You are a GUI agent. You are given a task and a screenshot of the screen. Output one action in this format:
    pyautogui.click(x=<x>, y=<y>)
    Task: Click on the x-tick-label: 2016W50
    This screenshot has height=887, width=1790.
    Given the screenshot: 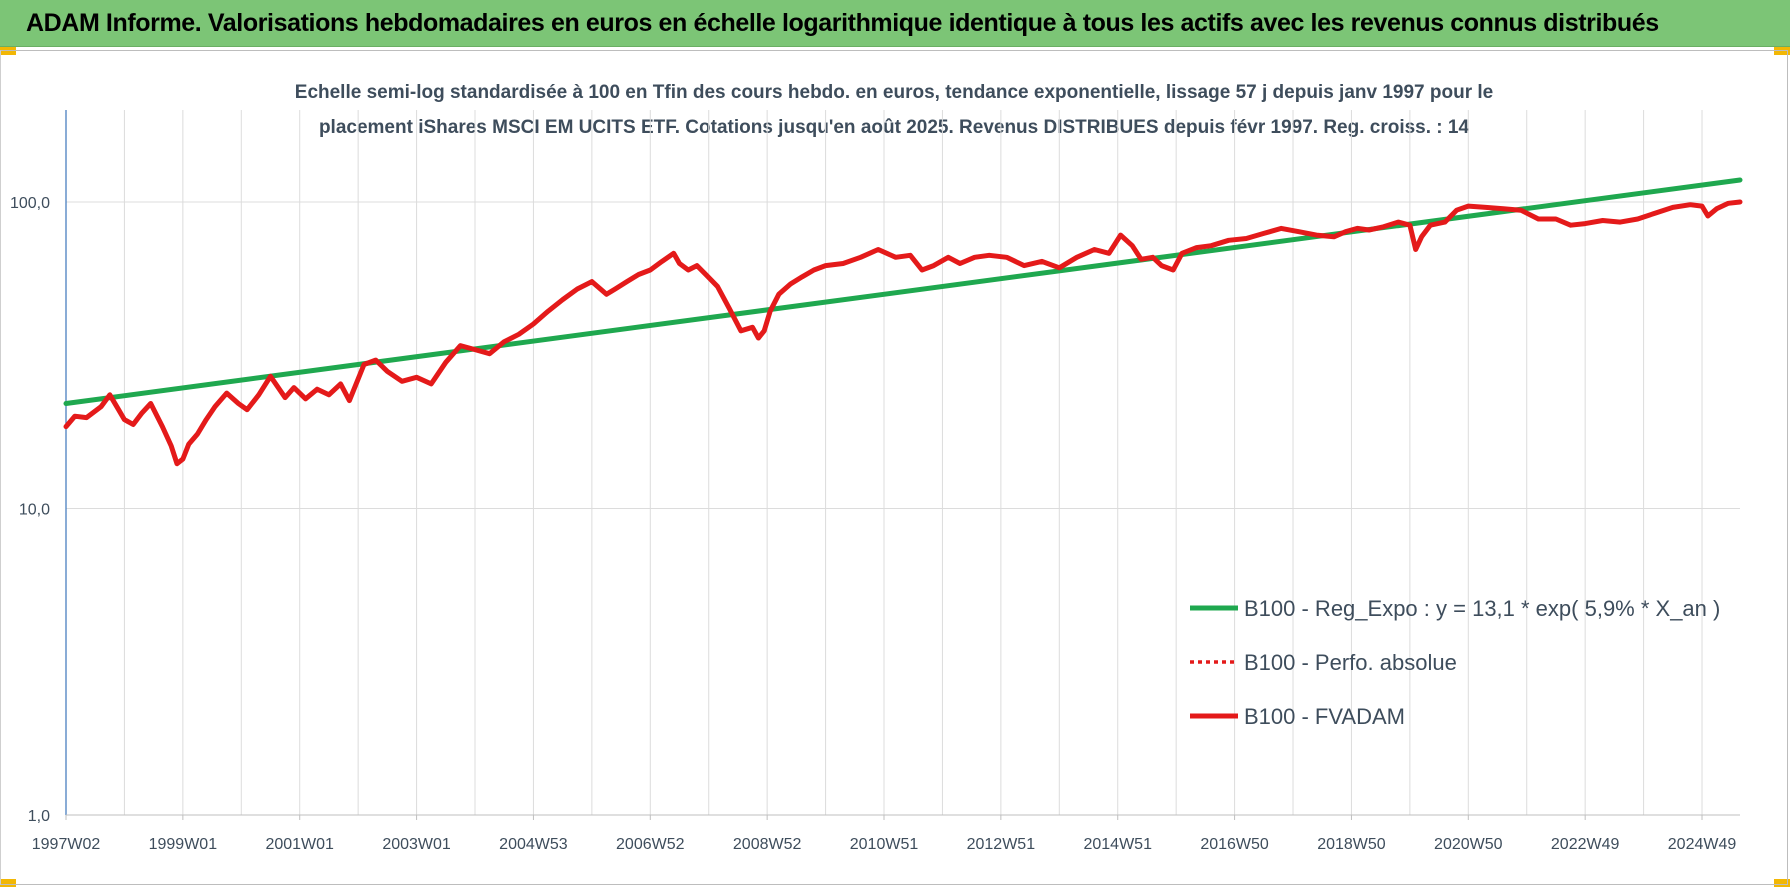 What is the action you would take?
    pyautogui.click(x=1234, y=844)
    